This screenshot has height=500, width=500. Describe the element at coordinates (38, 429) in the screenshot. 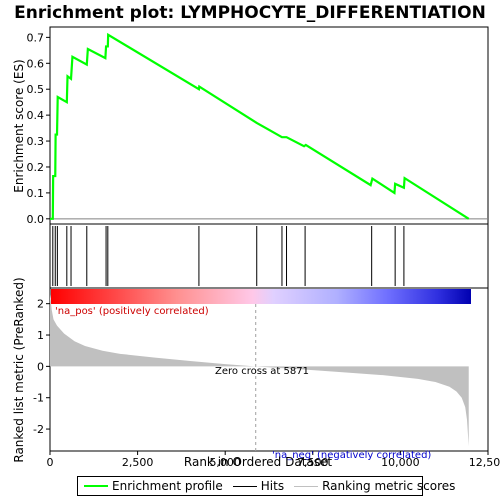

I see `metric-y-tick-label: -2` at that location.